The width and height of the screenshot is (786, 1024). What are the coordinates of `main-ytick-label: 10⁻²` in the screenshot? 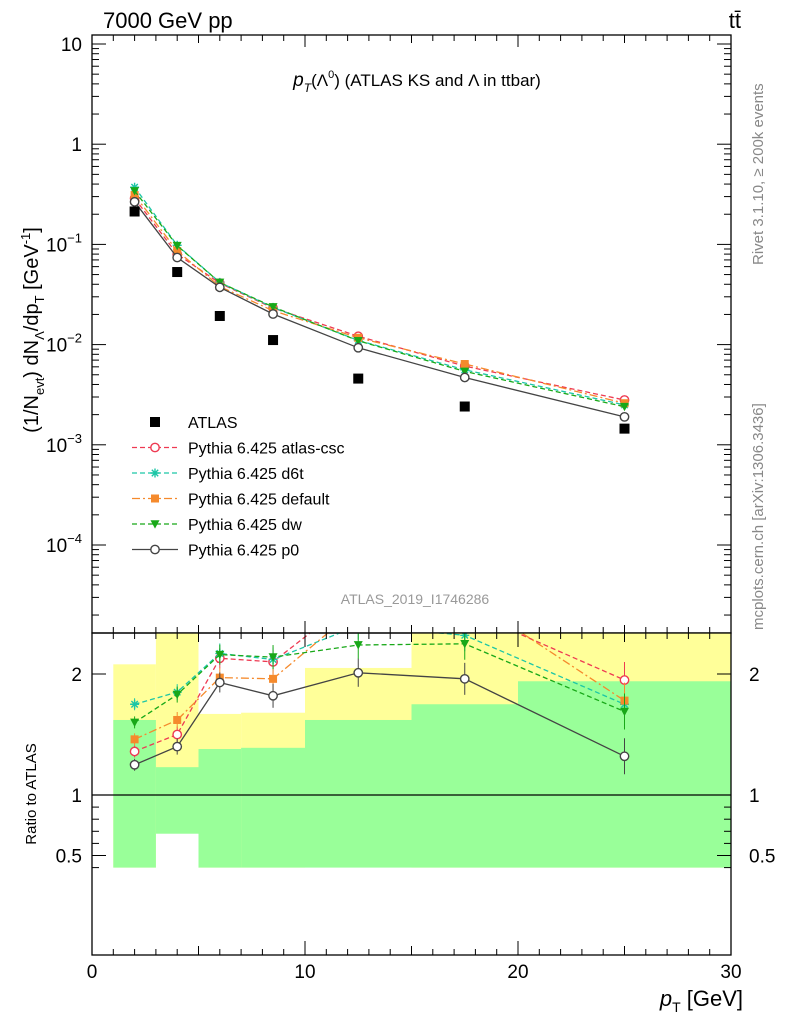 It's located at (64, 344).